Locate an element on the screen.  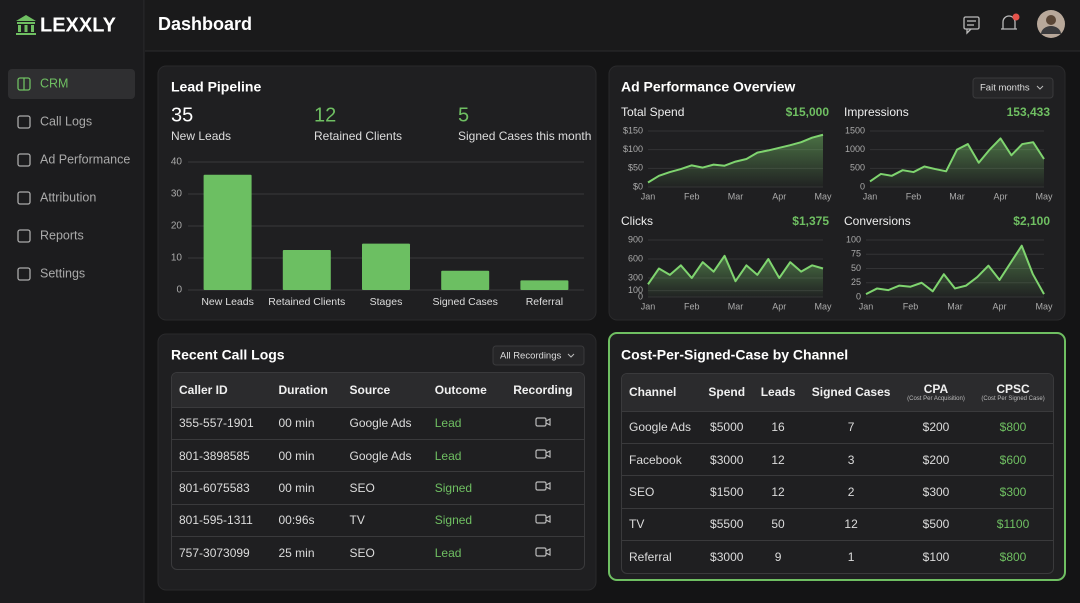
row: 801-595-1311 00:96s TV Signed is located at coordinates (378, 520).